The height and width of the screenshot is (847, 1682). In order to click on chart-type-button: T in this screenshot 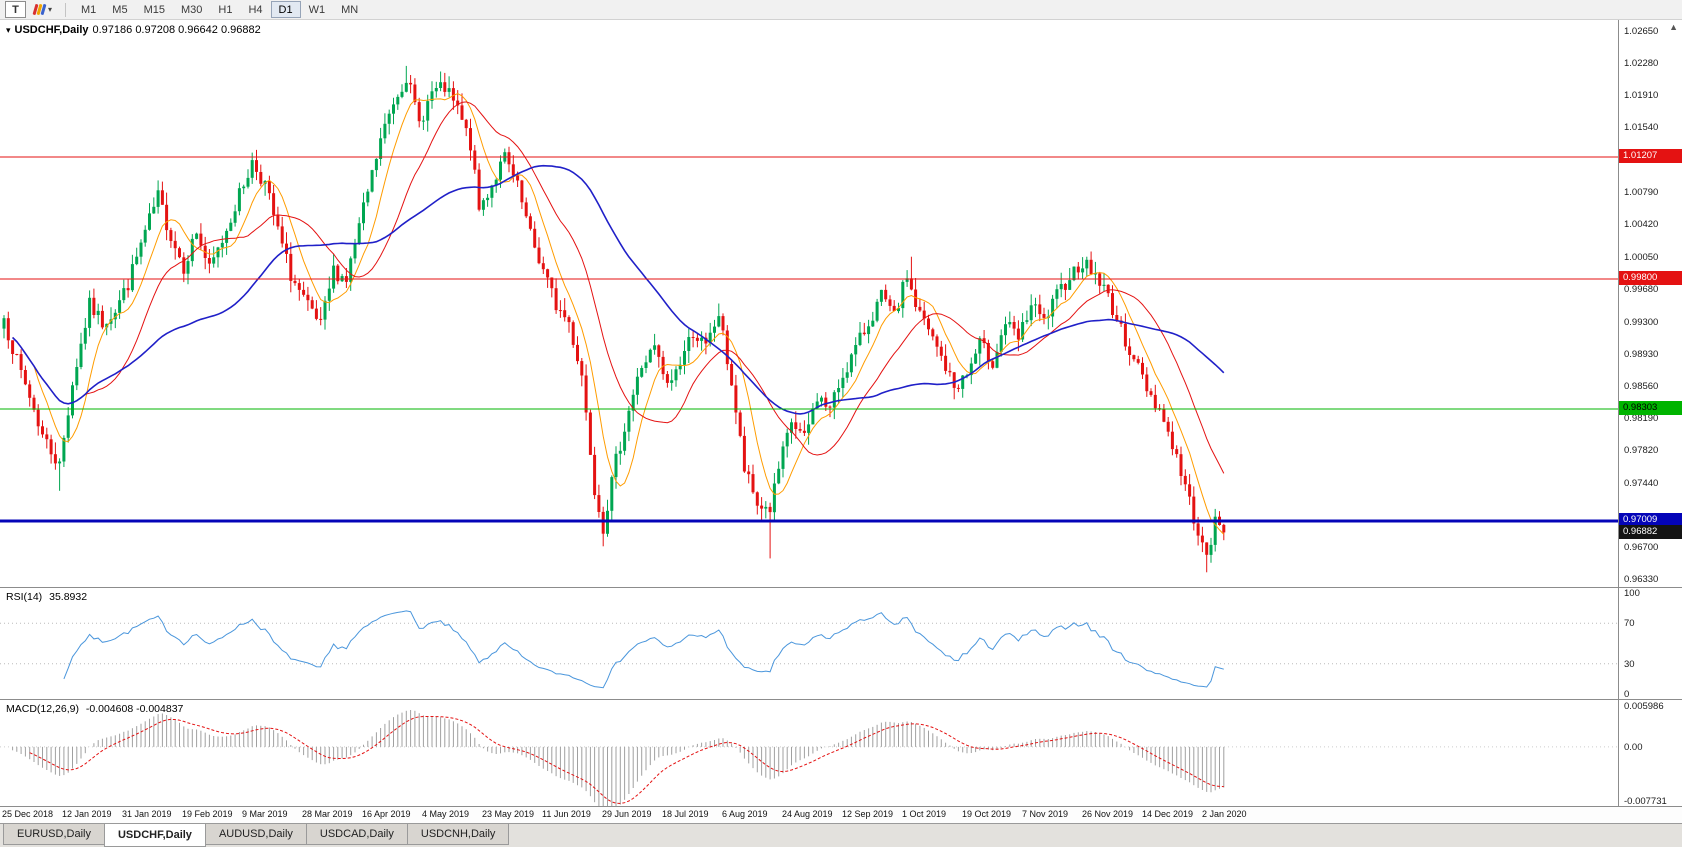, I will do `click(15, 9)`.